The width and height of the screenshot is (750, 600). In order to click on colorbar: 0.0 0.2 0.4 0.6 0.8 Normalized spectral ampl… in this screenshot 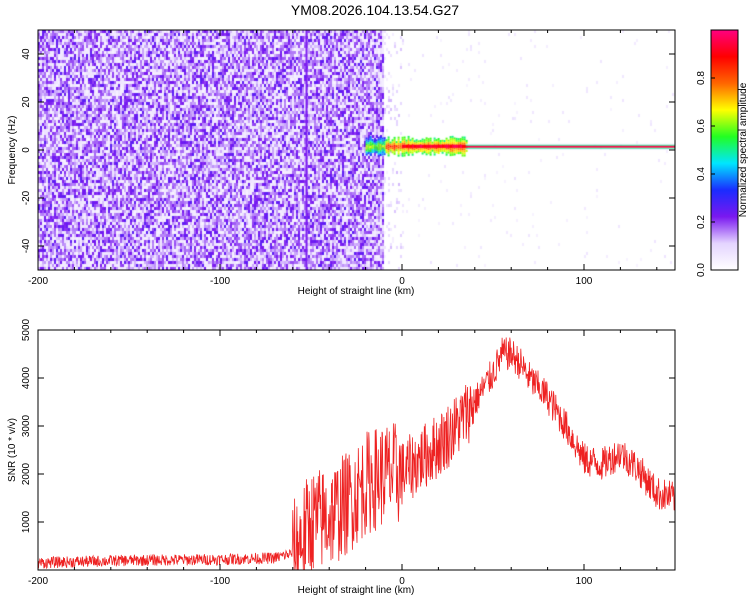, I will do `click(722, 153)`.